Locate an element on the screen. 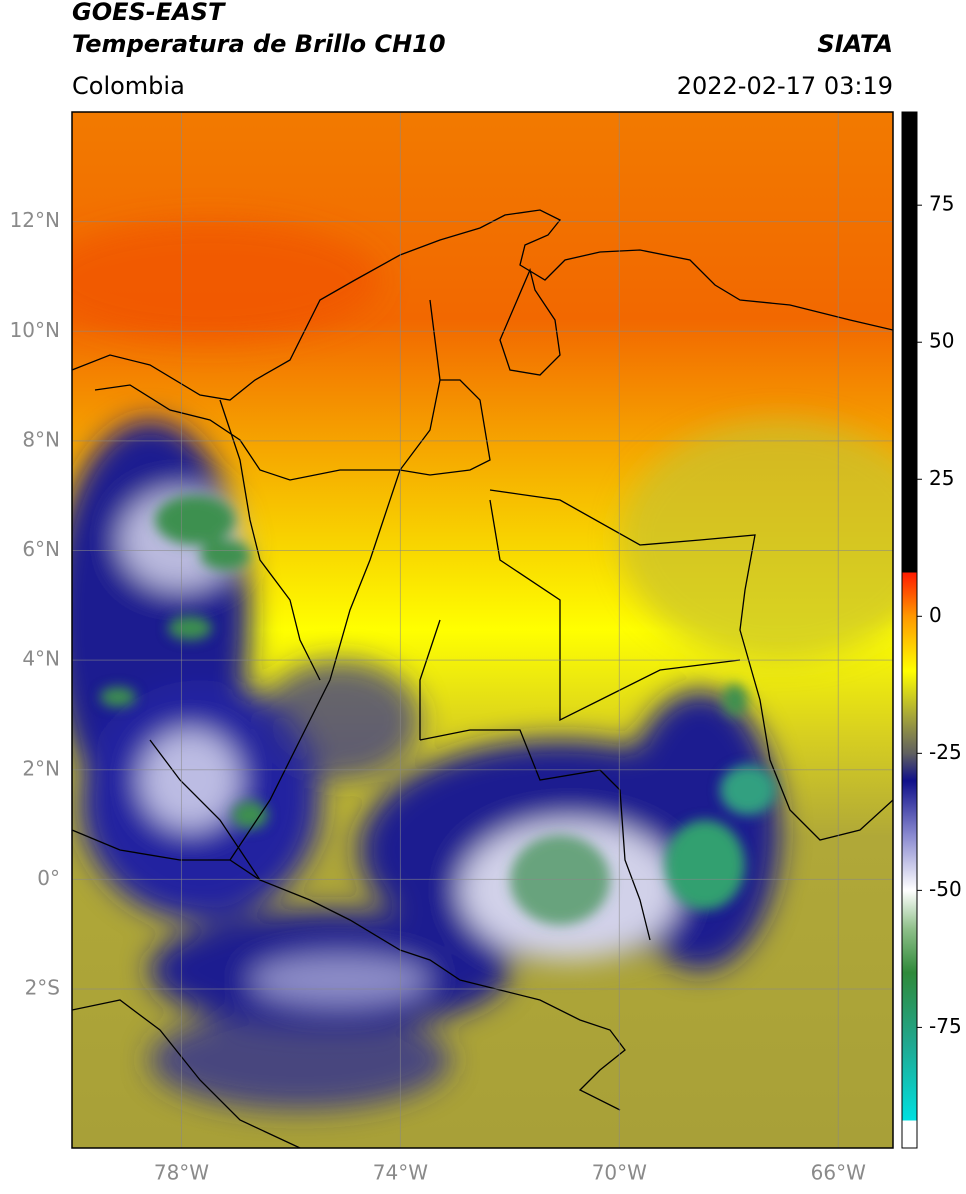 The image size is (966, 1194). colorbar-tick-label: 25 is located at coordinates (941, 478).